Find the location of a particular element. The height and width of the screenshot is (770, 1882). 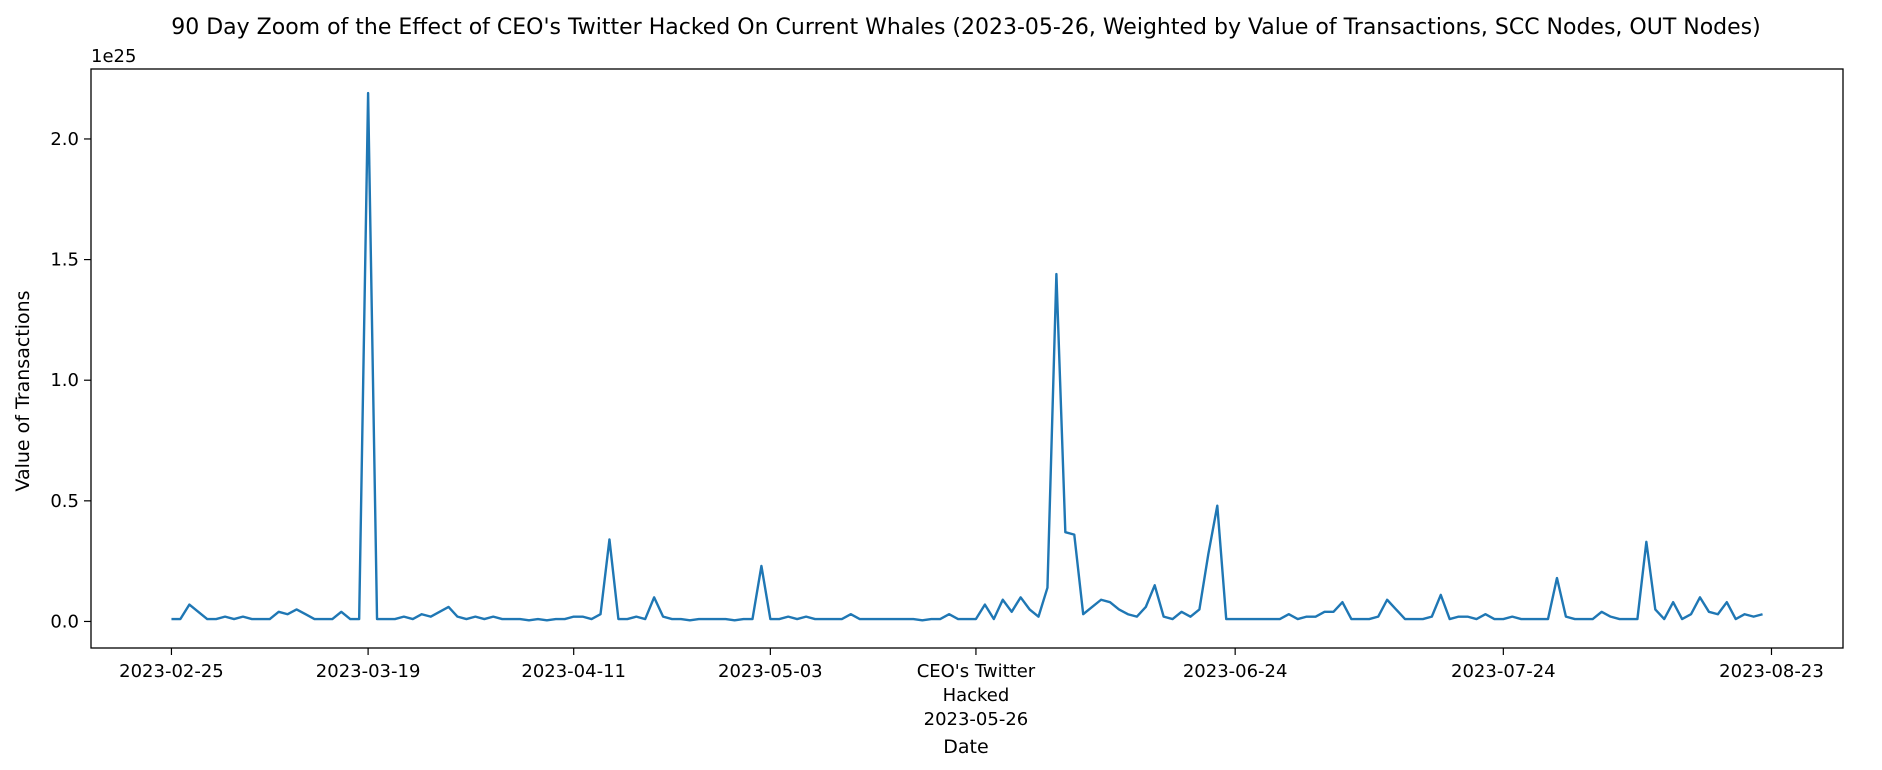

x-tick-label: 2023-05-26 is located at coordinates (976, 719).